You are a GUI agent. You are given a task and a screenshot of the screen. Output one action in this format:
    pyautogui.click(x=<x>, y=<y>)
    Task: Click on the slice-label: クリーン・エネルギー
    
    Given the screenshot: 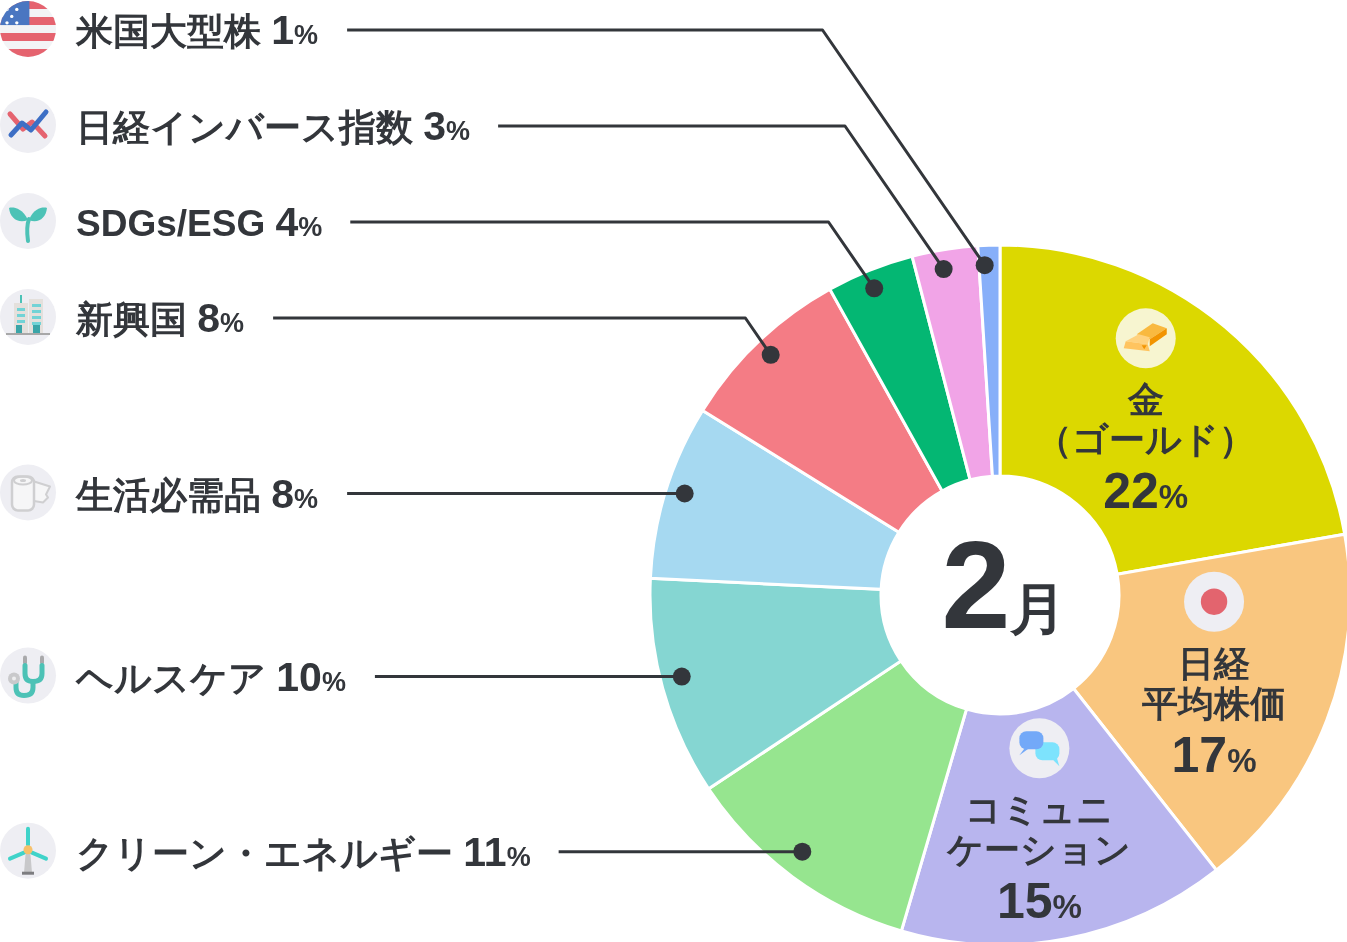 What is the action you would take?
    pyautogui.click(x=270, y=853)
    